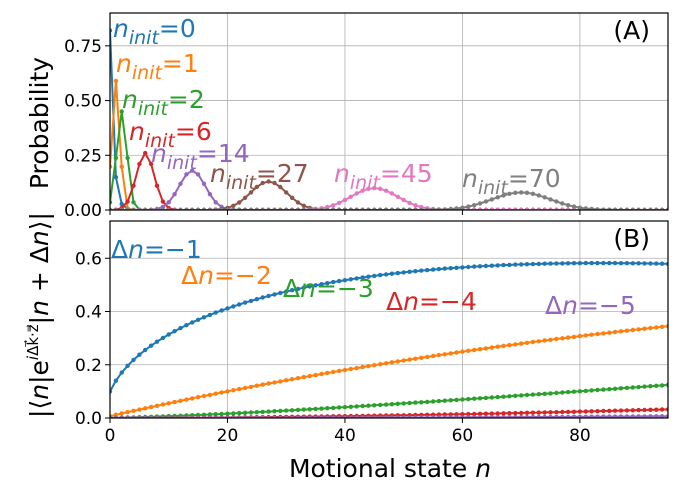  What do you see at coordinates (38, 315) in the screenshot?
I see `y-axis-label-bottom: |⟨n|eiΔk⃗·z⃗|n + Δn⟩|` at bounding box center [38, 315].